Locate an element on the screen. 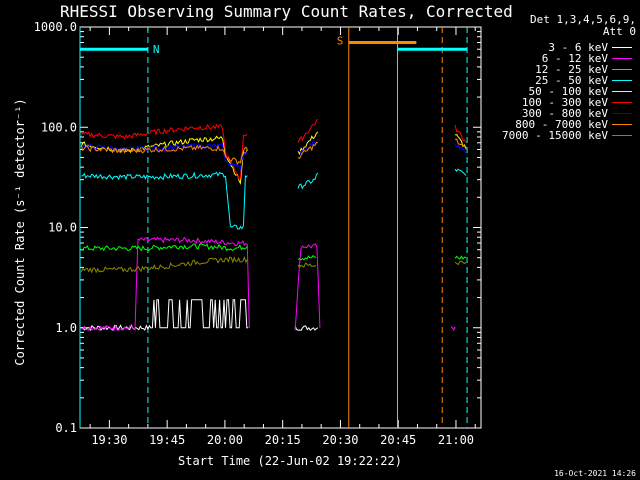 The width and height of the screenshot is (640, 480). legend-entry: 800 - 7000 keV is located at coordinates (567, 124).